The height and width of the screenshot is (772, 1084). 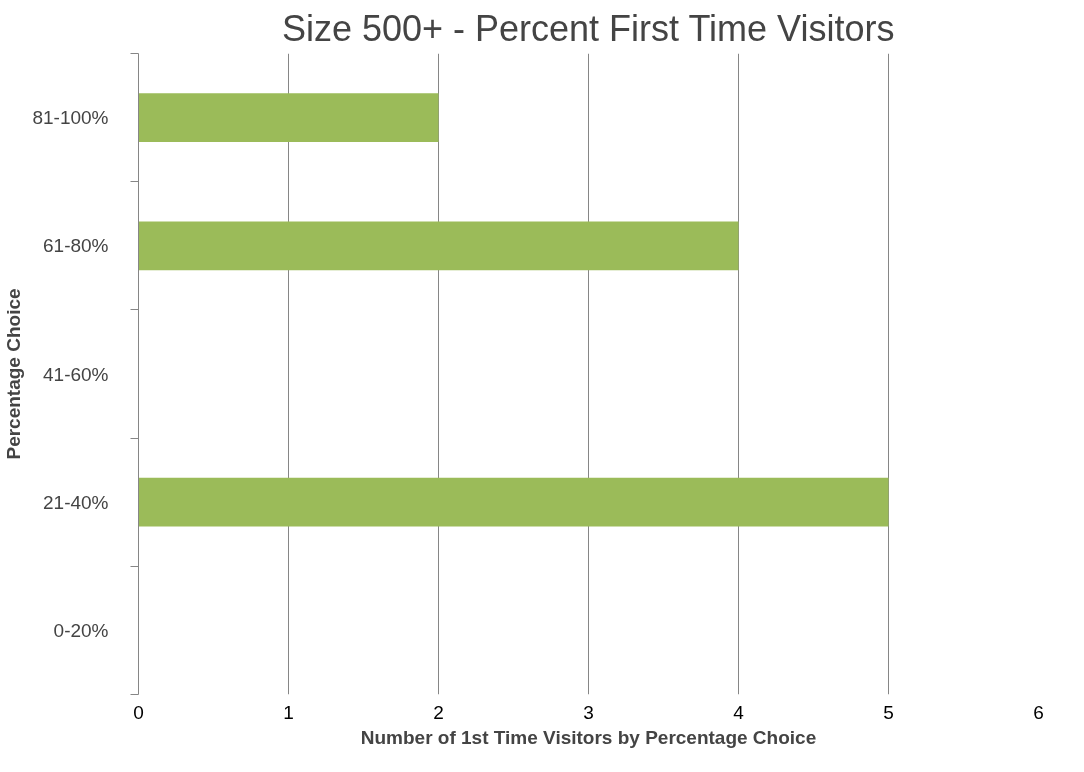 I want to click on x-axis-title: Number of 1st Time Visitors by Percentage Choice, so click(x=588, y=737).